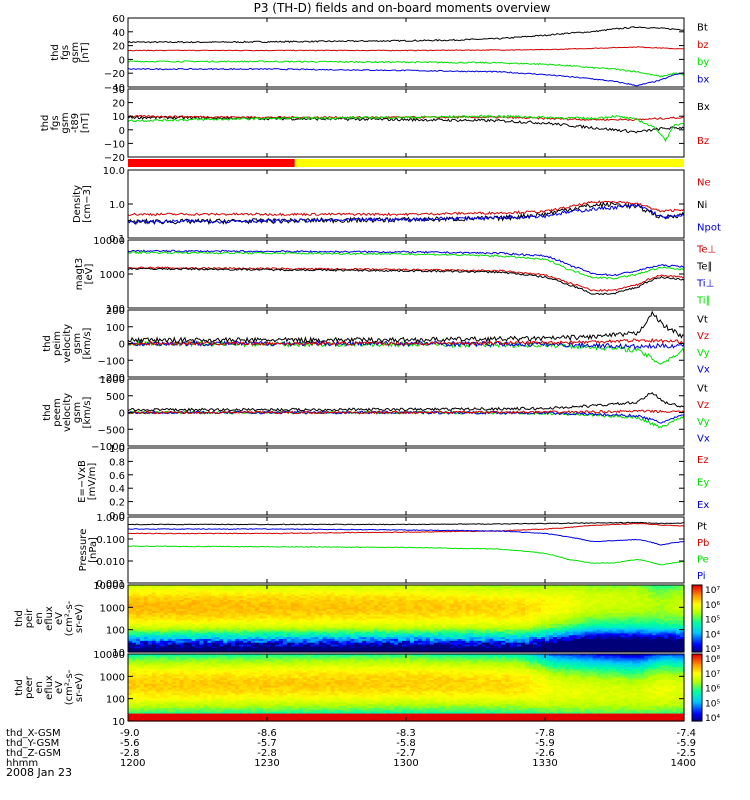 This screenshot has width=750, height=800. What do you see at coordinates (82, 481) in the screenshot?
I see `y-axis-label-line: E=−VxB` at bounding box center [82, 481].